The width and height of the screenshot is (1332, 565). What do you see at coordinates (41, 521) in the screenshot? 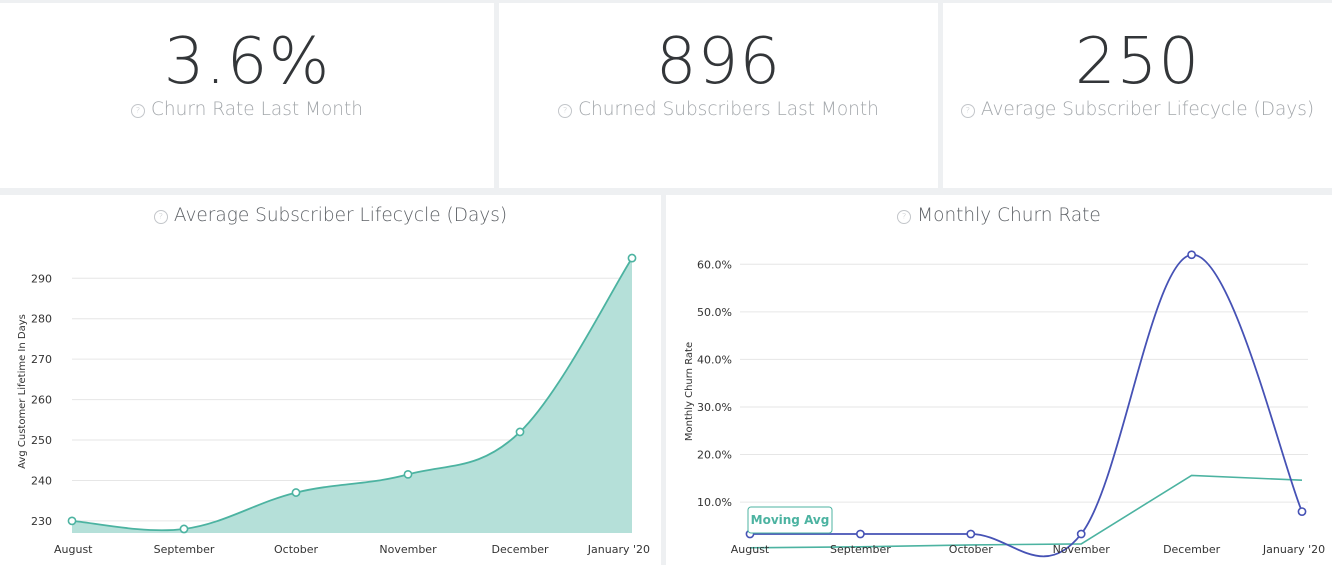
I see `y-tick-label: 230` at bounding box center [41, 521].